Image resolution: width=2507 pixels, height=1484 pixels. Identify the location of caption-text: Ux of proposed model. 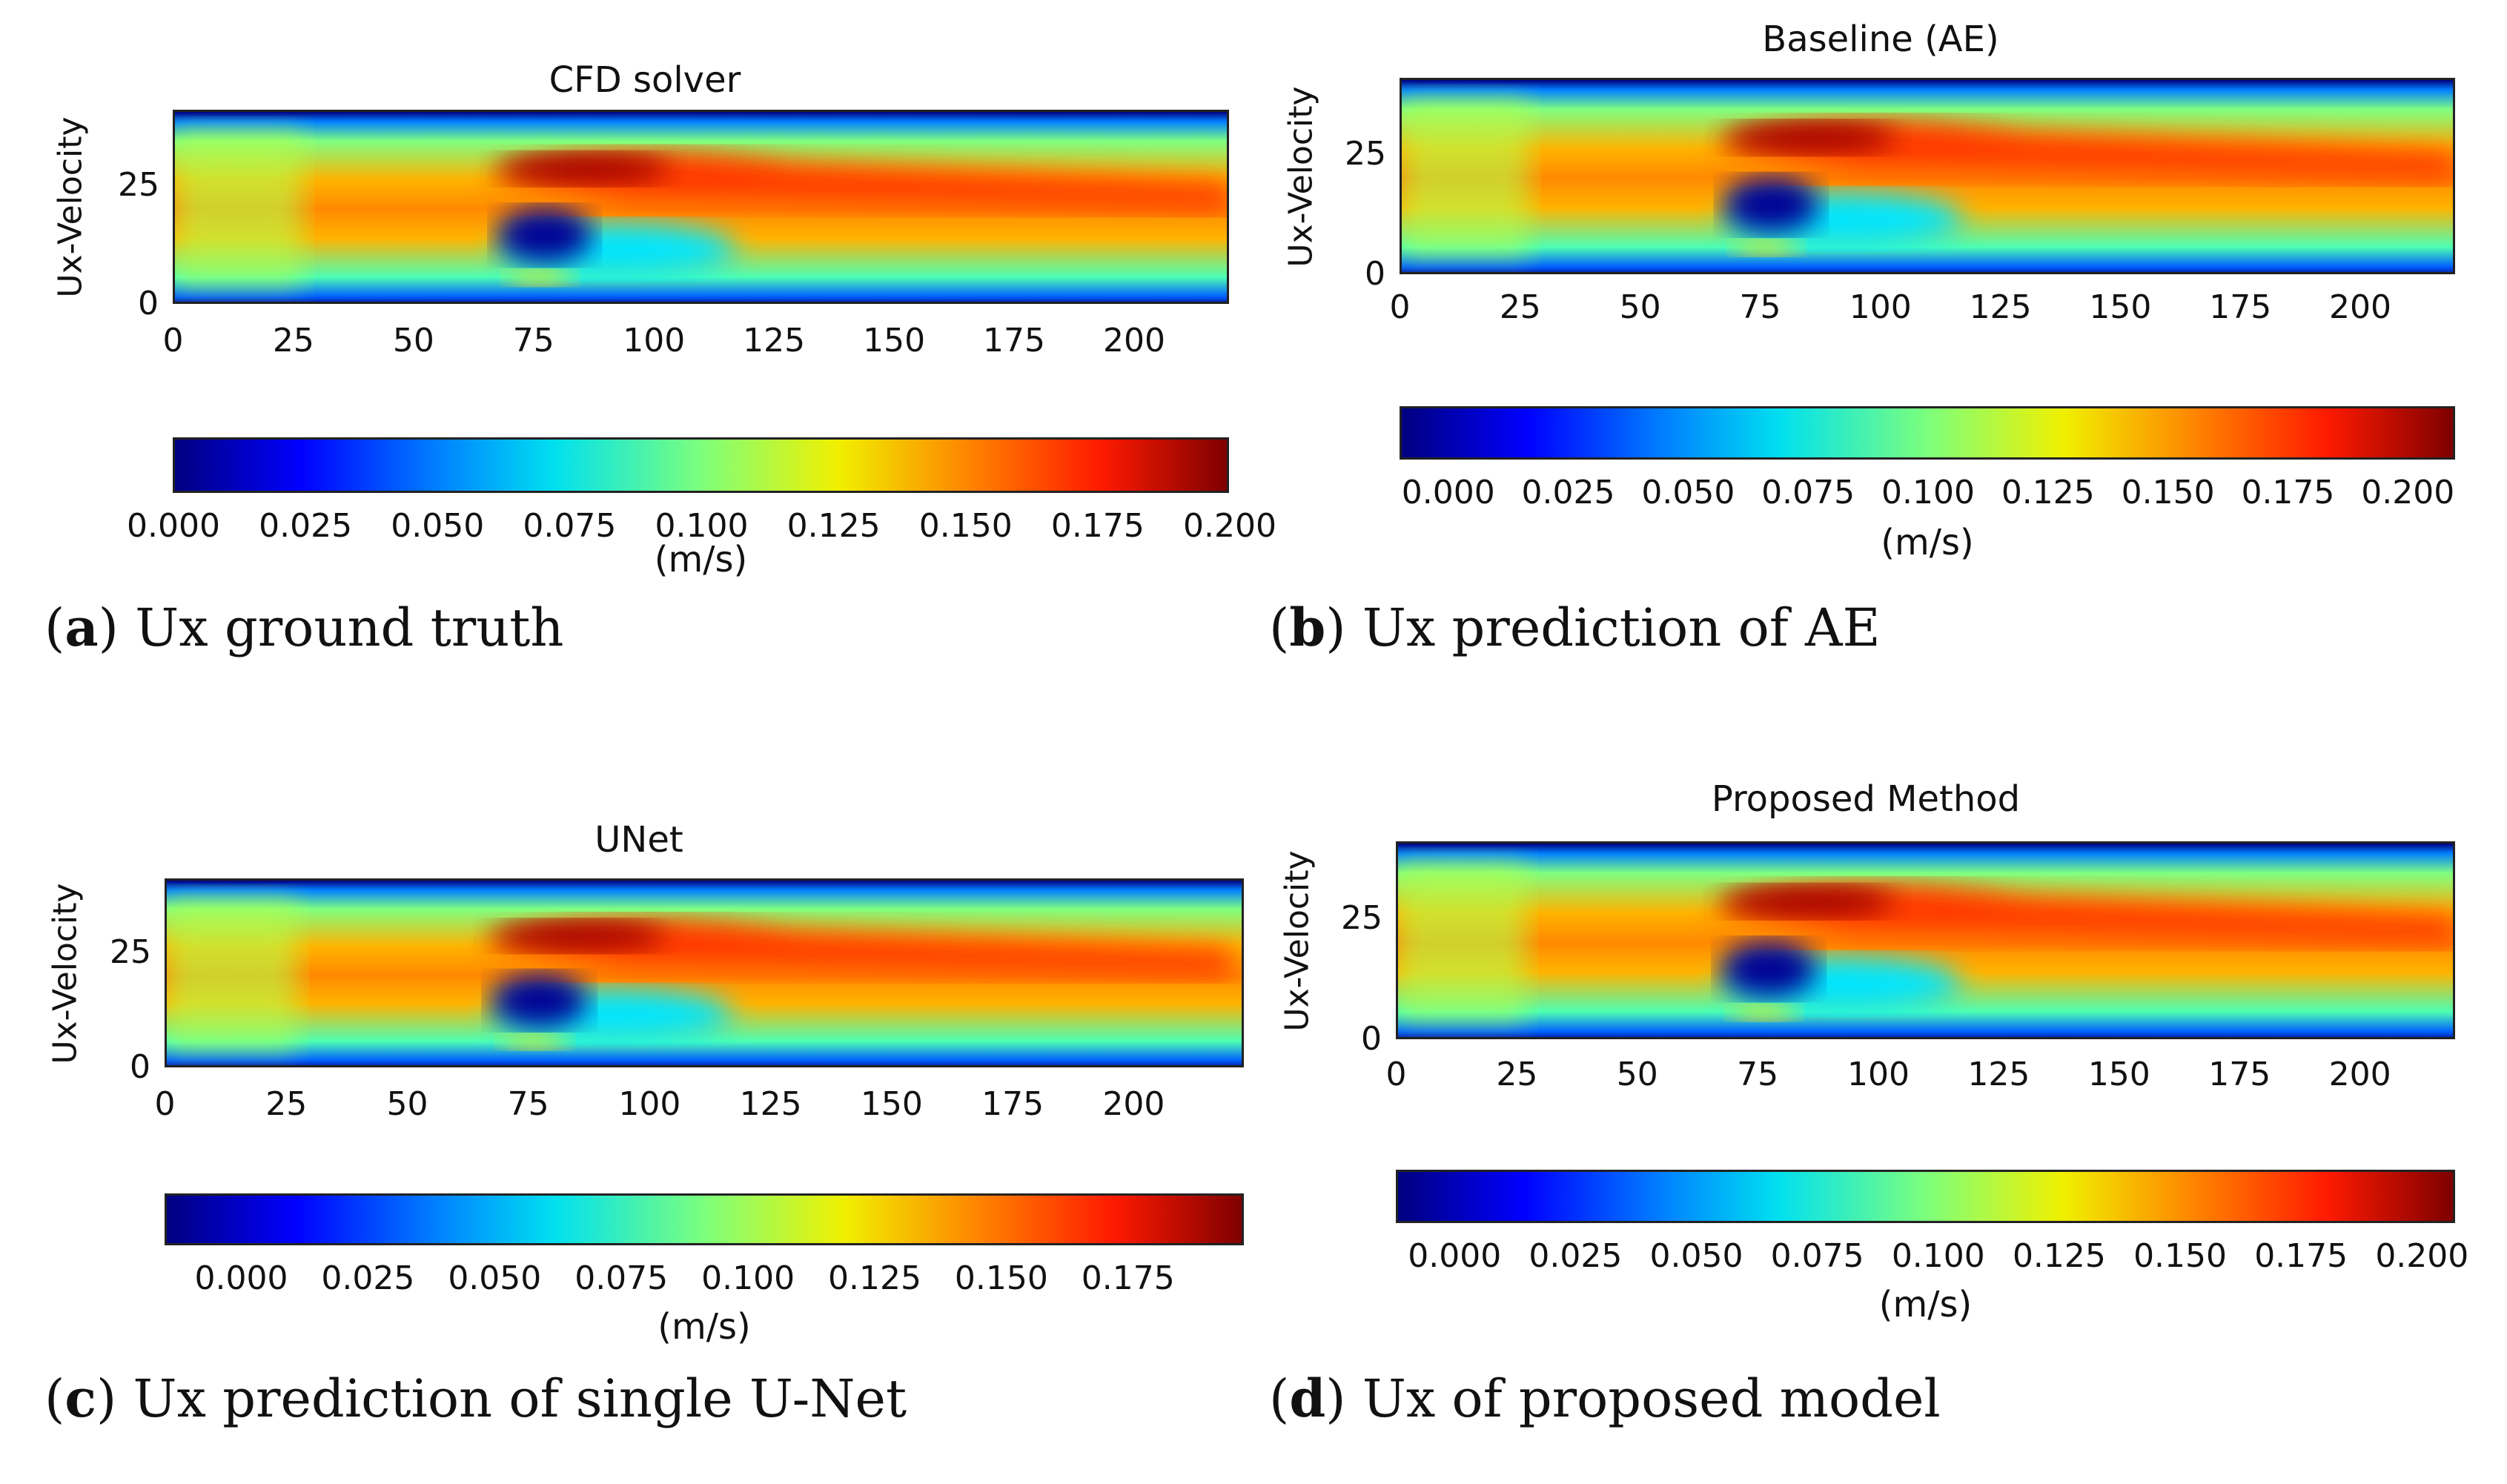
(1643, 1398).